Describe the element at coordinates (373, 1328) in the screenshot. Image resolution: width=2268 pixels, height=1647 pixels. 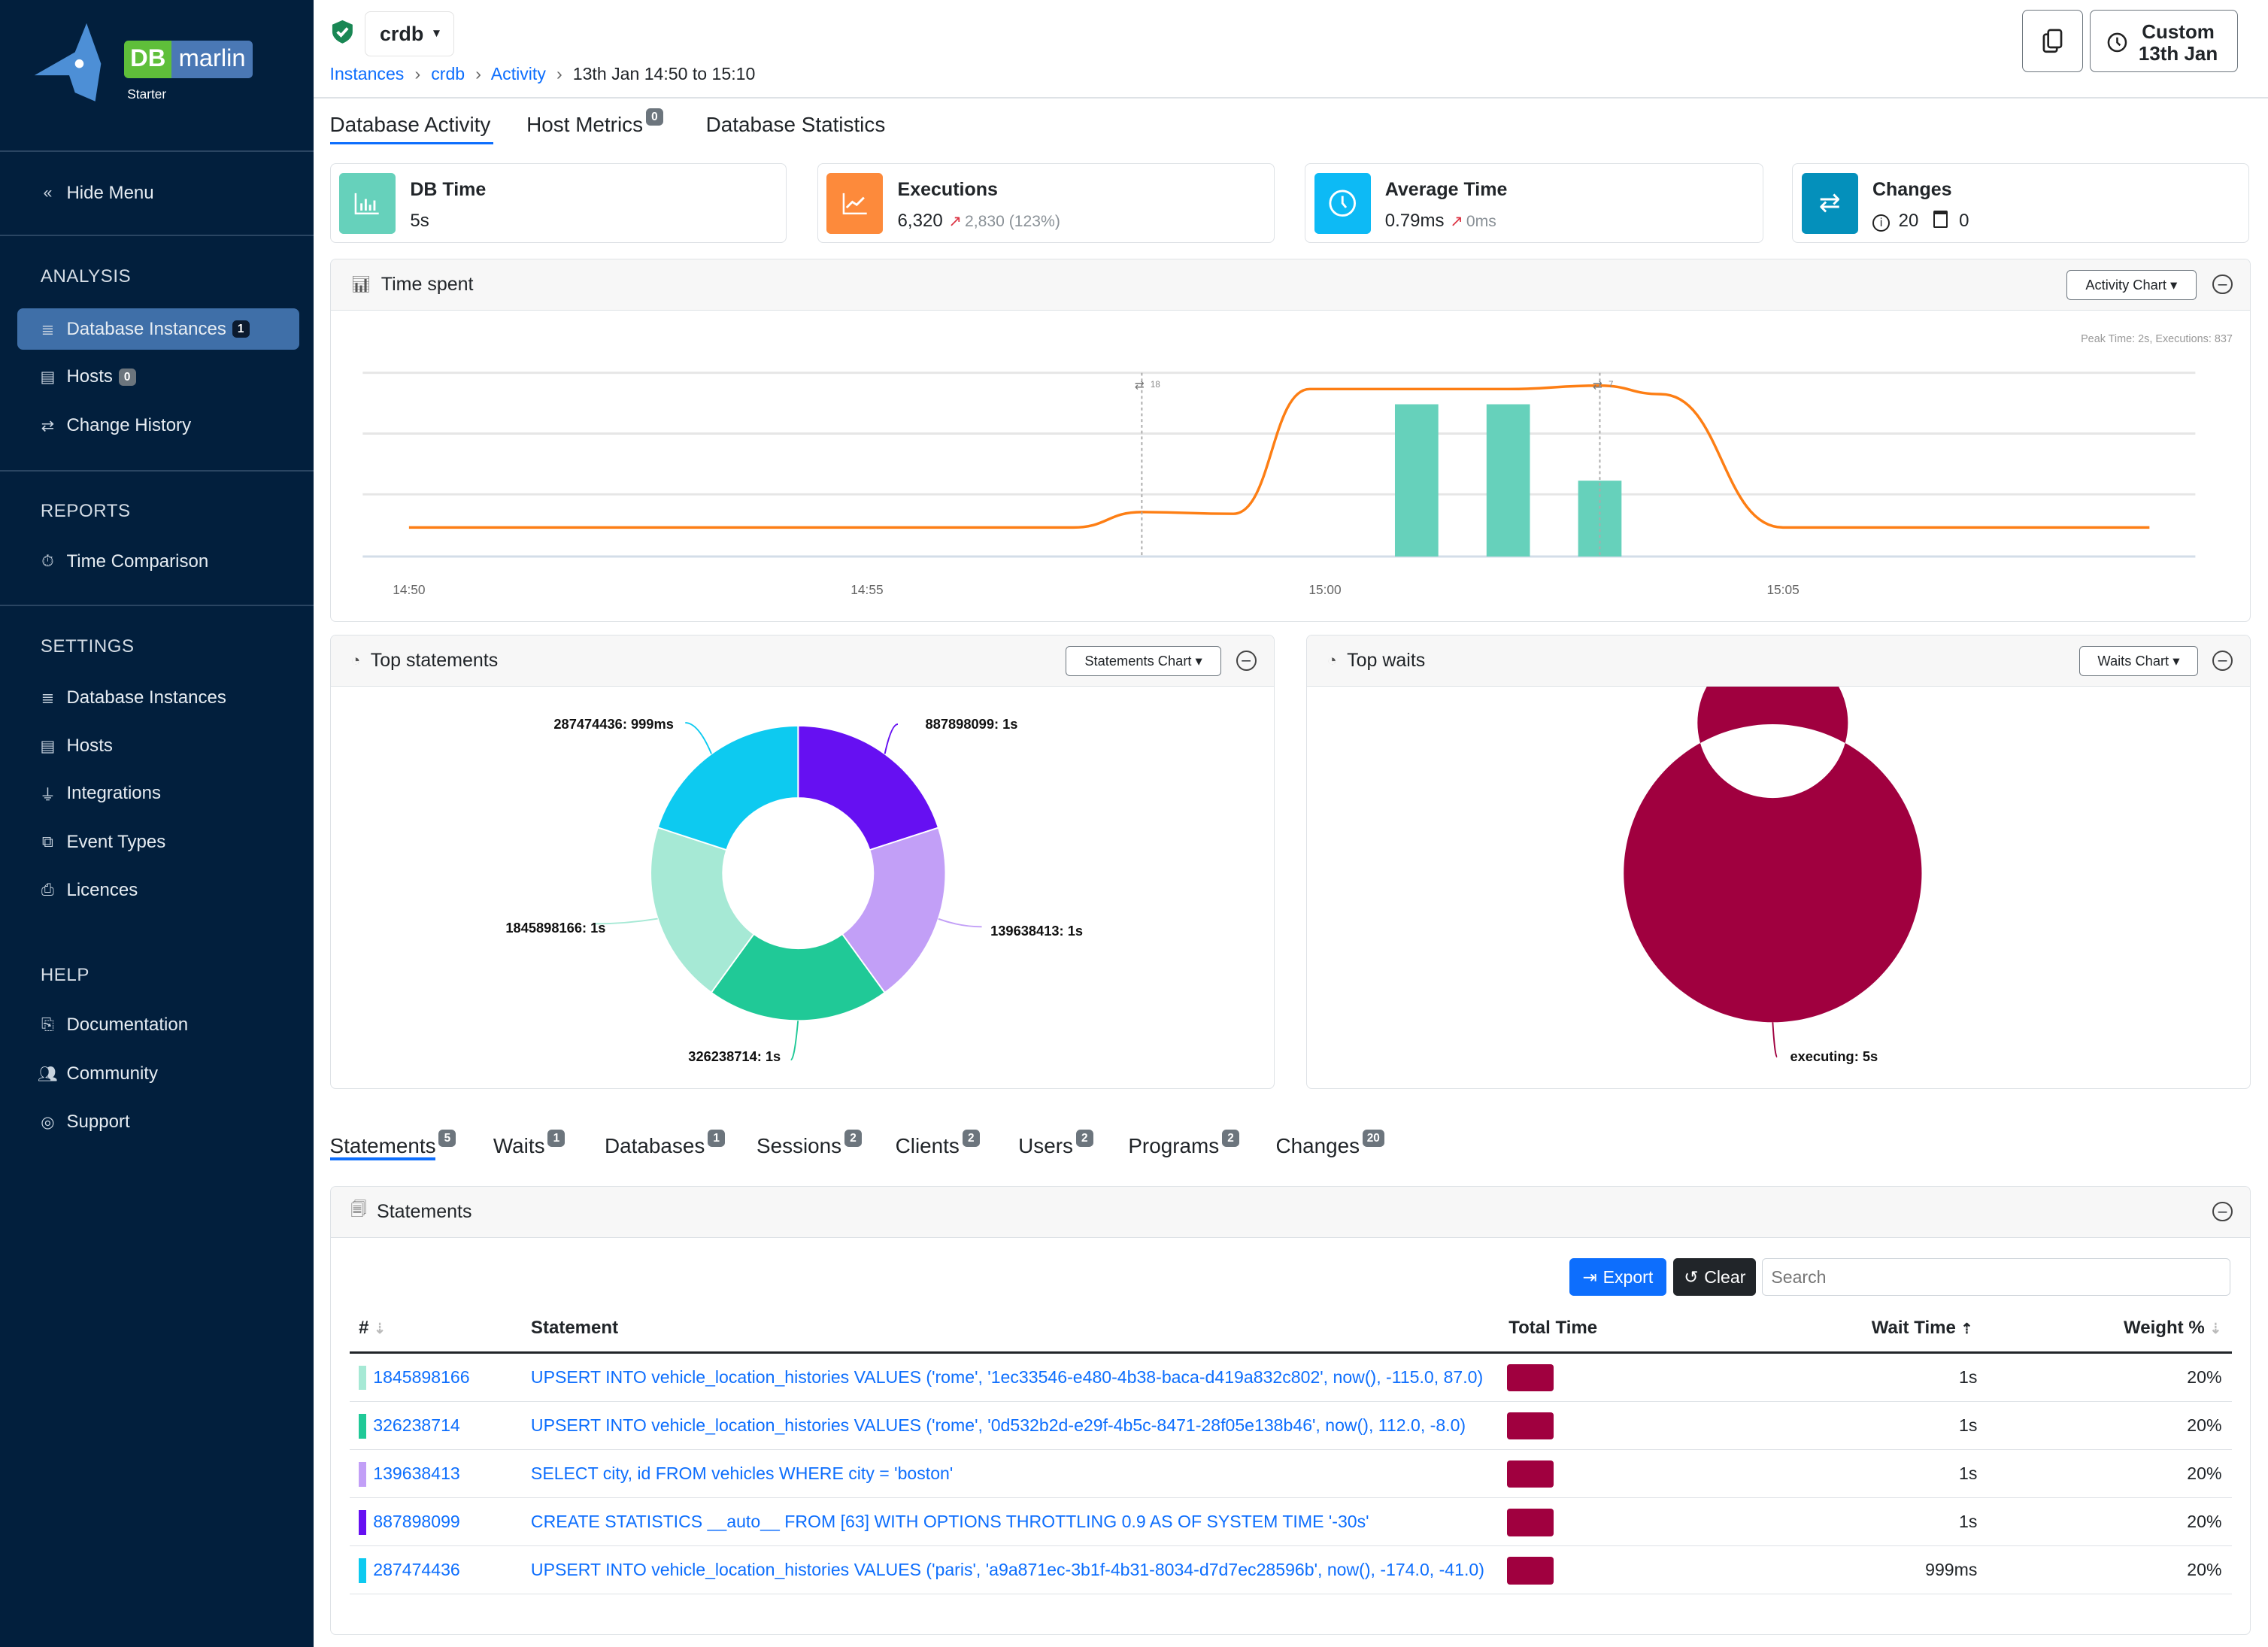
I see `column-header-id: # ⇣` at that location.